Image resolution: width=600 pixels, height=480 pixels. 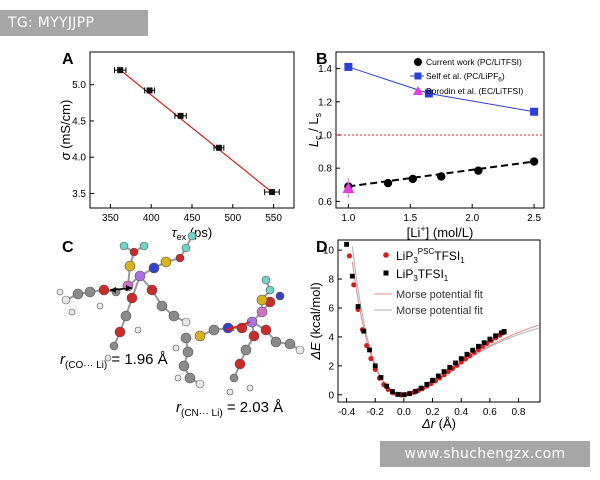 What do you see at coordinates (318, 114) in the screenshot?
I see `label-part: s` at bounding box center [318, 114].